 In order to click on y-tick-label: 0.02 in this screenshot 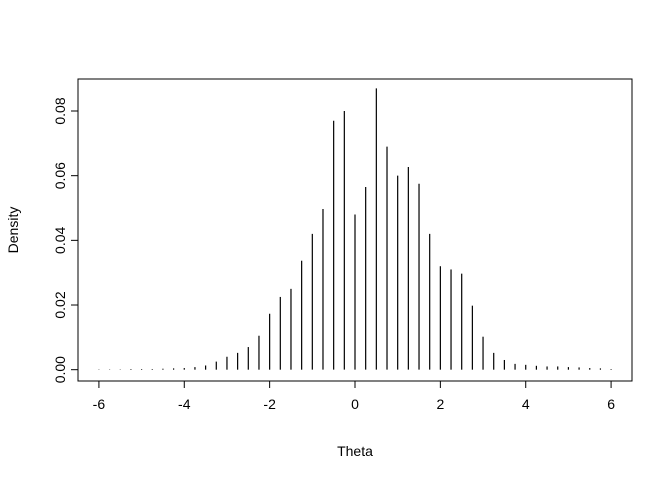, I will do `click(60, 304)`.